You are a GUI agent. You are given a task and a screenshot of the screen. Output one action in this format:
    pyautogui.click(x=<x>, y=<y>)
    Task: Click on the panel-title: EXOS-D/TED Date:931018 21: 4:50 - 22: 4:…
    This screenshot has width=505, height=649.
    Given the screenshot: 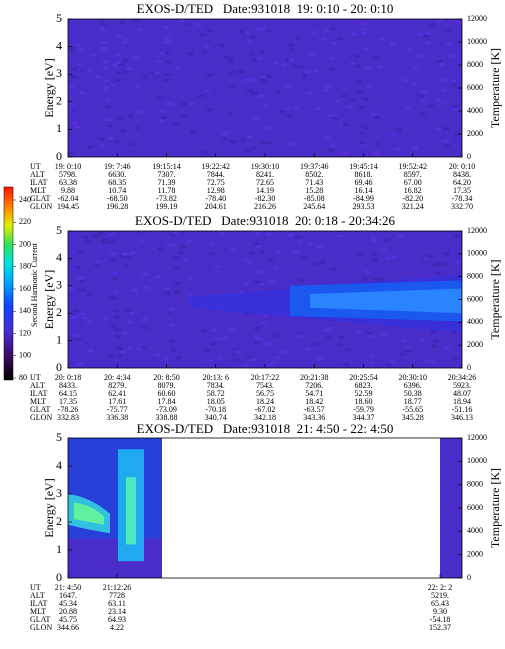 What is the action you would take?
    pyautogui.click(x=265, y=428)
    